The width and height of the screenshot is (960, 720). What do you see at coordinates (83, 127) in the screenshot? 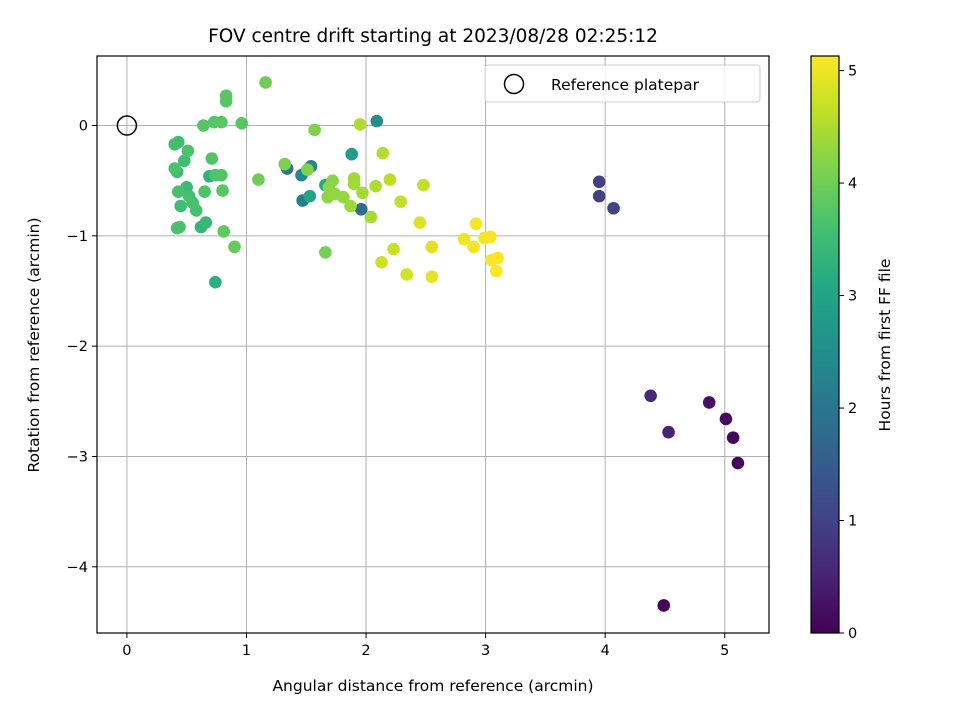
I see `y-tick-label: 0` at bounding box center [83, 127].